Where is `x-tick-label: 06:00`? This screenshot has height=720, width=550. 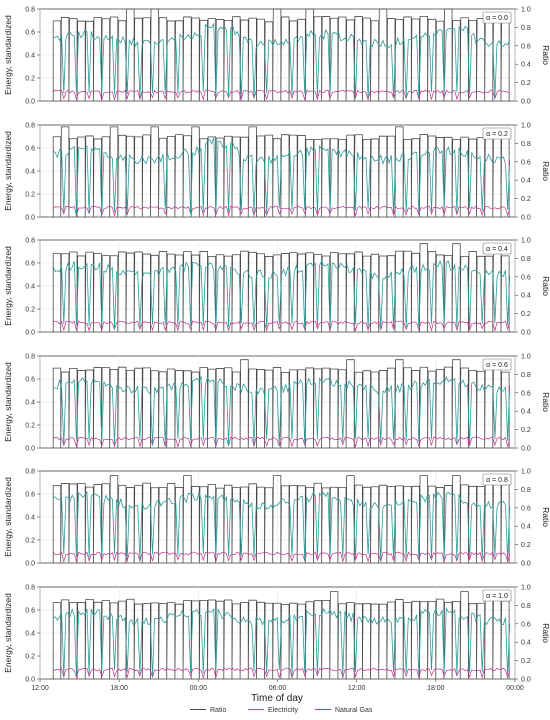
x-tick-label: 06:00 is located at coordinates (278, 688).